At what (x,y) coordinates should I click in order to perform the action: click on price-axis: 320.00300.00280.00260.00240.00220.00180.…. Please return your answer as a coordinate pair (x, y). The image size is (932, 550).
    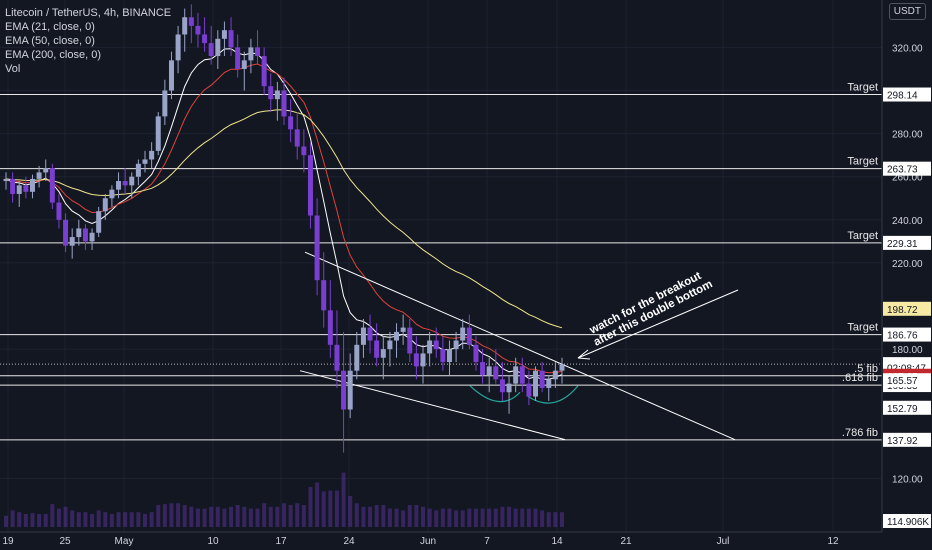
    Looking at the image, I should click on (906, 275).